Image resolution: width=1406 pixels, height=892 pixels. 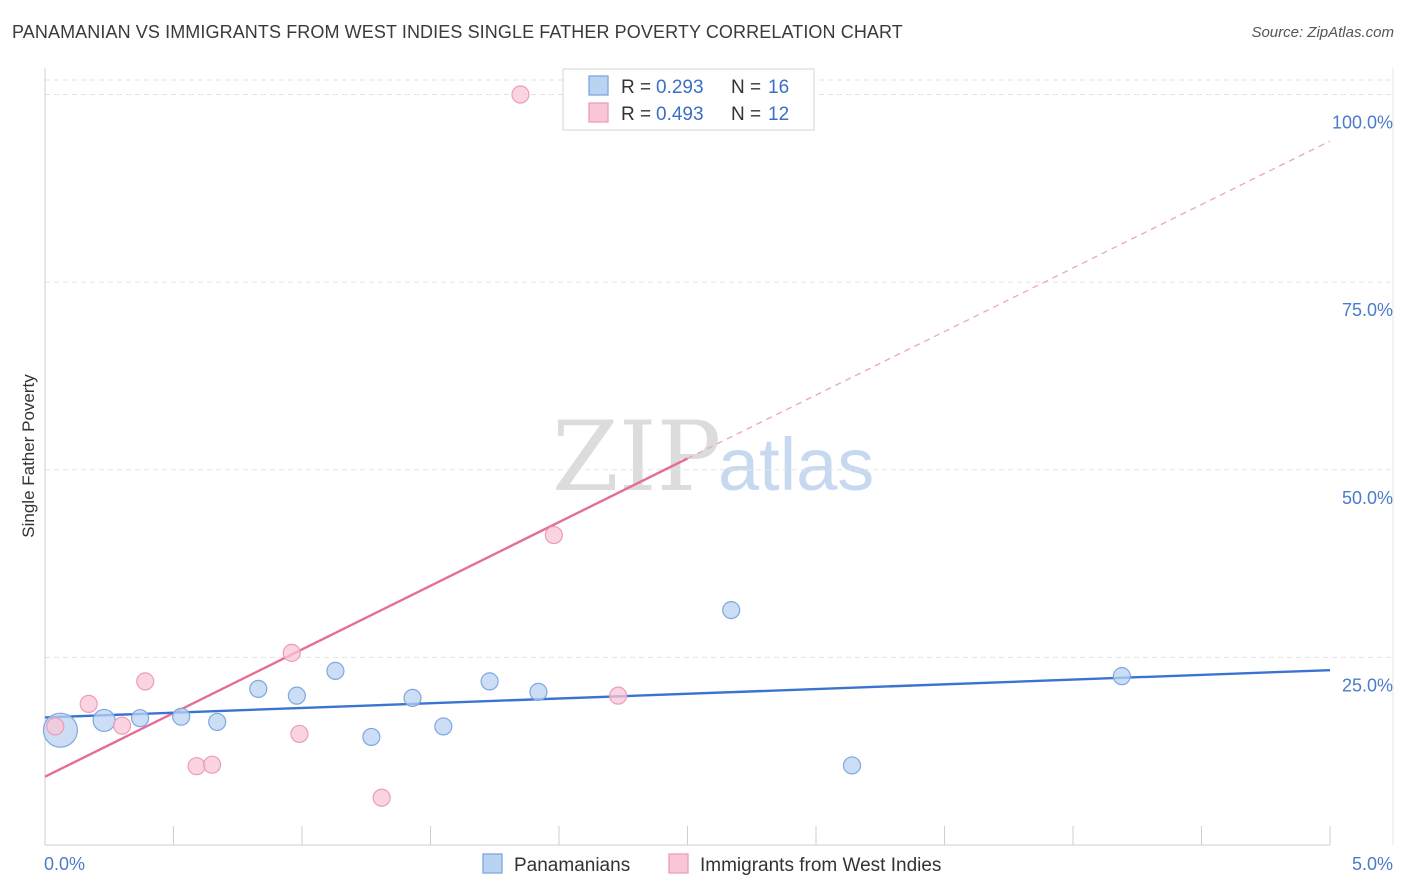 I want to click on y-axis-label: Single Father Poverty, so click(x=28, y=456).